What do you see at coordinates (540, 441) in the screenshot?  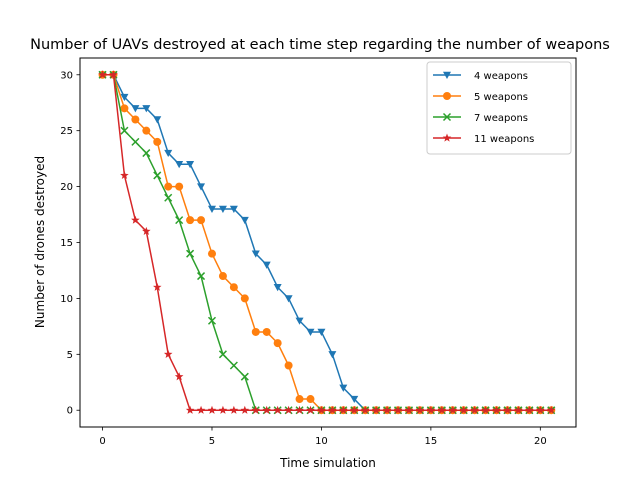 I see `x-tick-label: 20` at bounding box center [540, 441].